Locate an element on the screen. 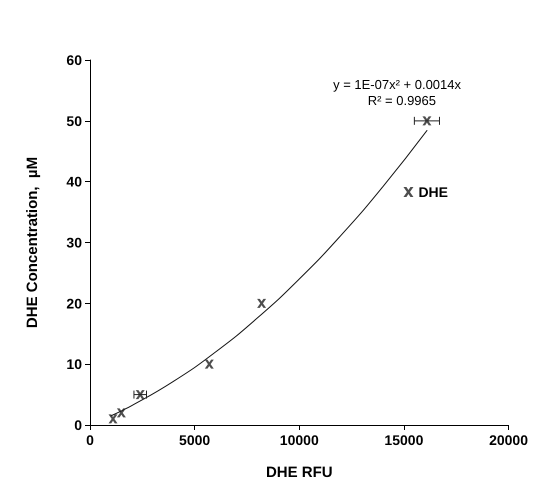  annotation: R² = 0.9965 is located at coordinates (402, 100).